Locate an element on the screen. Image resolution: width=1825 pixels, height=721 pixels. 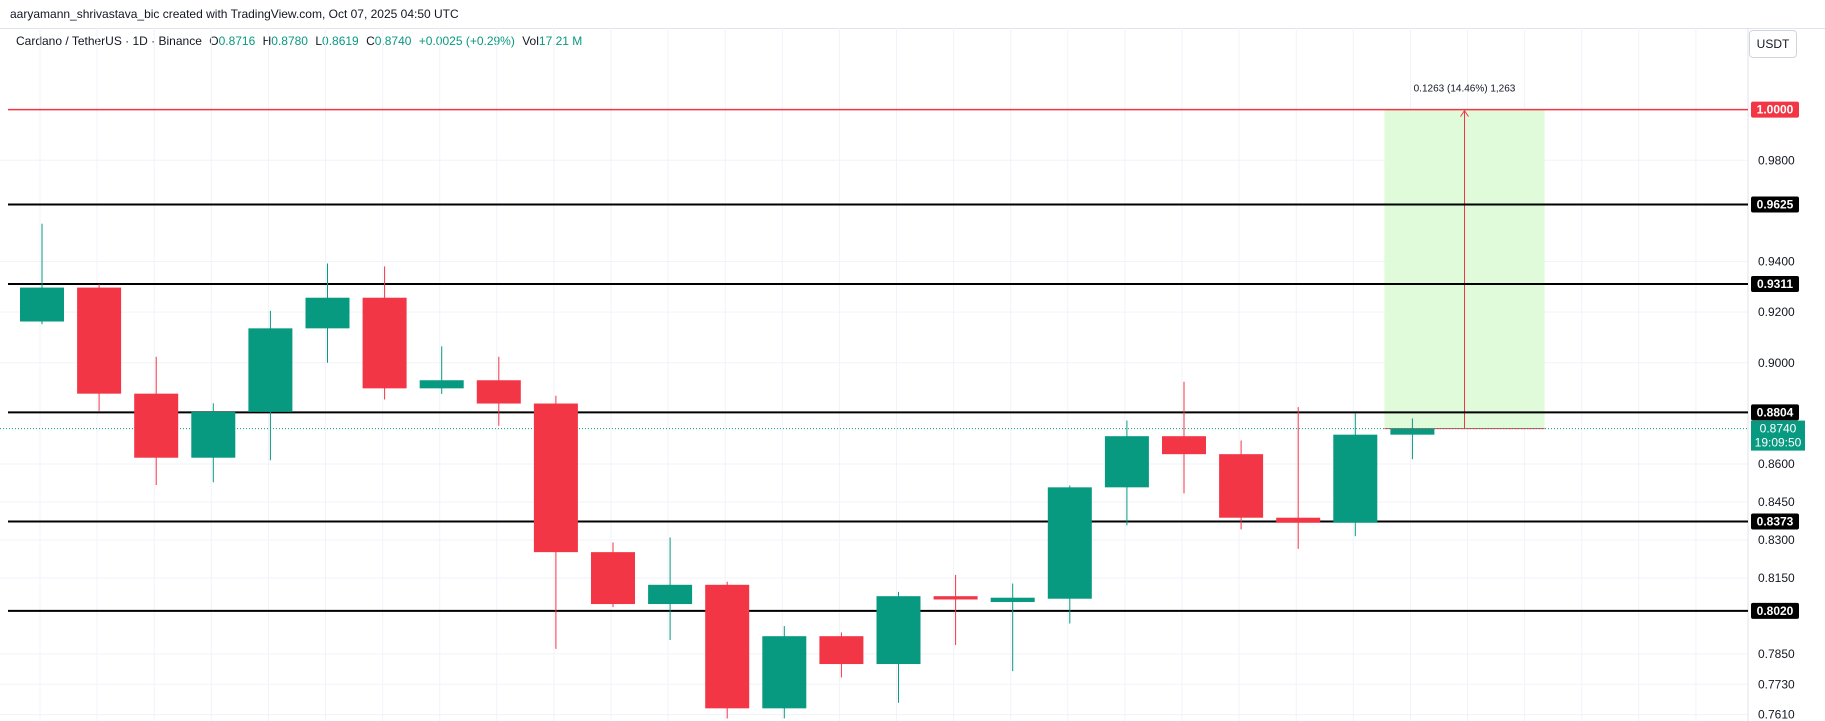
level-tag-label: 0.8373 is located at coordinates (1775, 522).